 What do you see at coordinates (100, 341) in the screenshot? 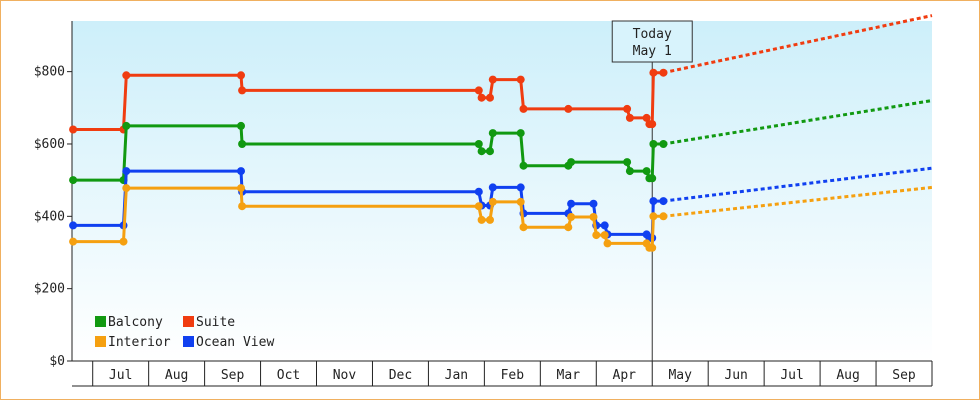
I see `legend-swatch-interior` at bounding box center [100, 341].